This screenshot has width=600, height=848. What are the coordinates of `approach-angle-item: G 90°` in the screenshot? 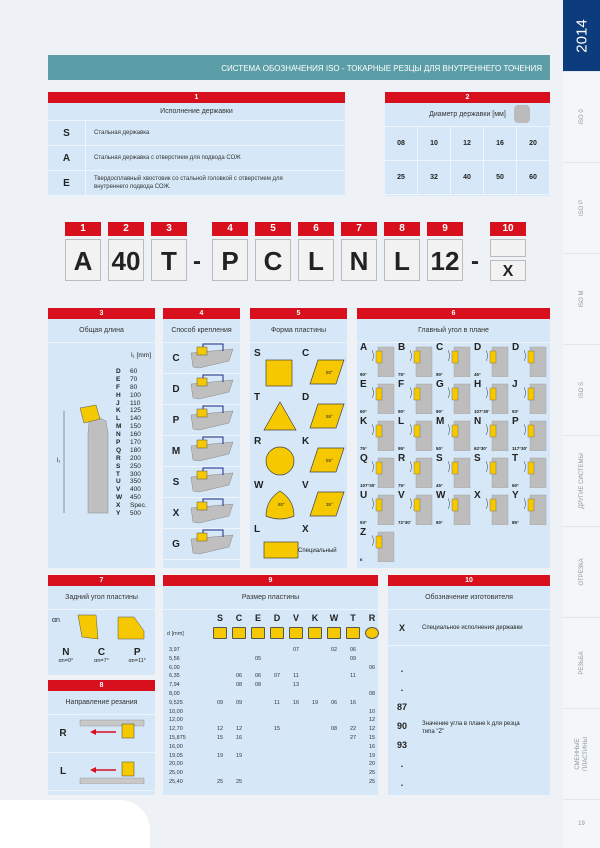 It's located at (455, 397).